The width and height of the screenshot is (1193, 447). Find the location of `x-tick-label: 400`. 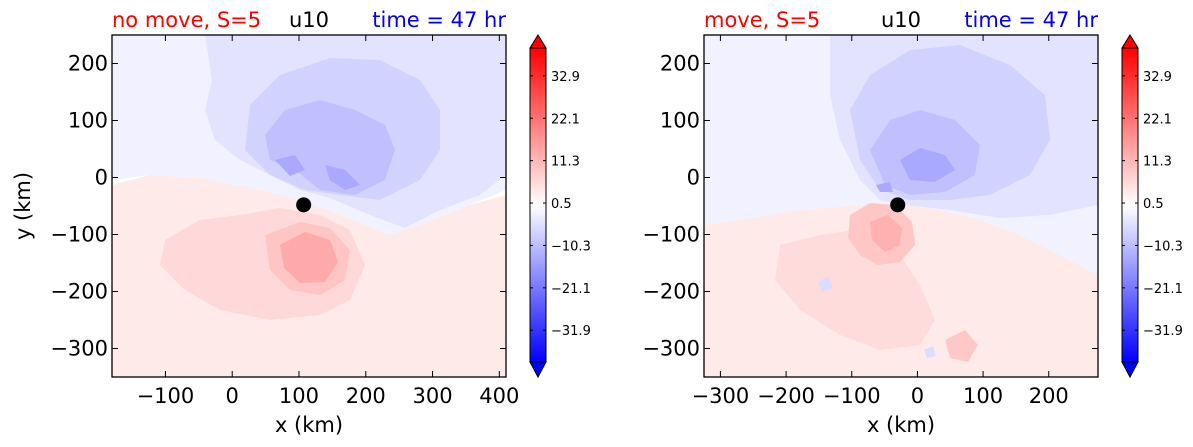

x-tick-label: 400 is located at coordinates (499, 396).